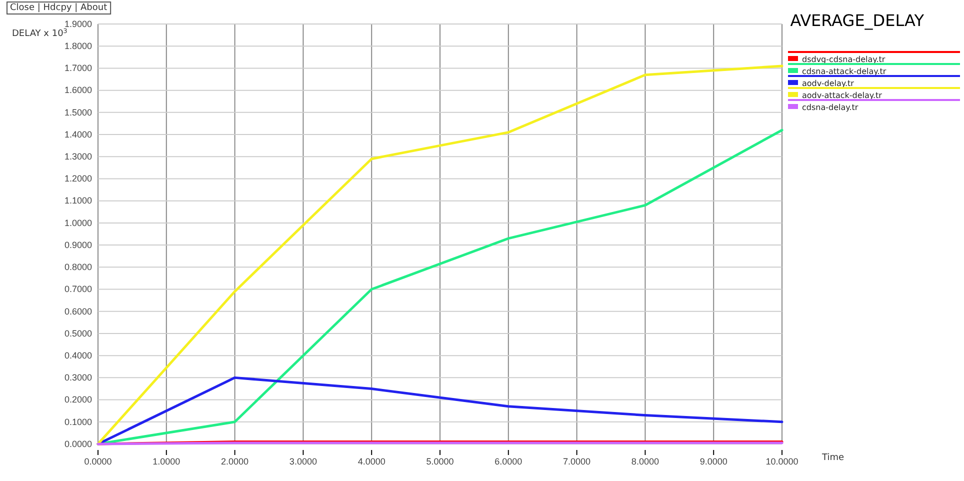  What do you see at coordinates (235, 461) in the screenshot?
I see `x-tick-label: 2.0000` at bounding box center [235, 461].